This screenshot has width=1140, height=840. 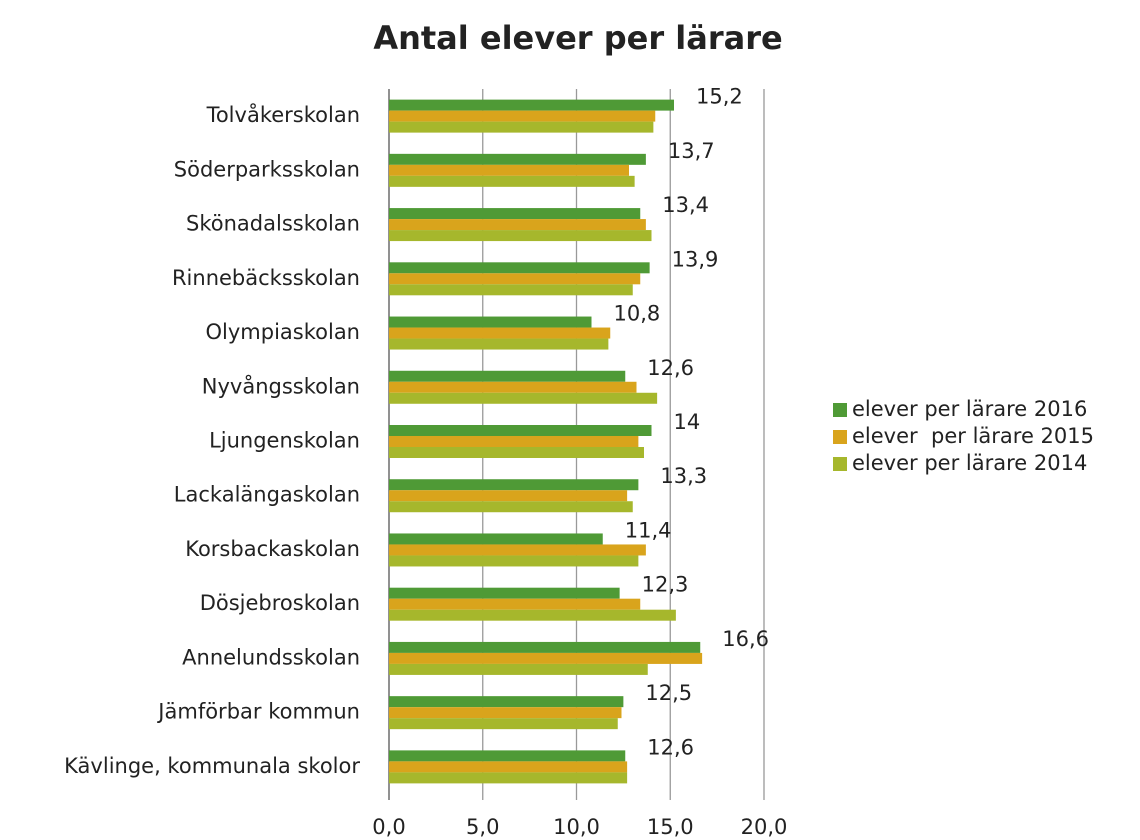 What do you see at coordinates (283, 114) in the screenshot?
I see `y-tick-label: Tolvåkerskolan` at bounding box center [283, 114].